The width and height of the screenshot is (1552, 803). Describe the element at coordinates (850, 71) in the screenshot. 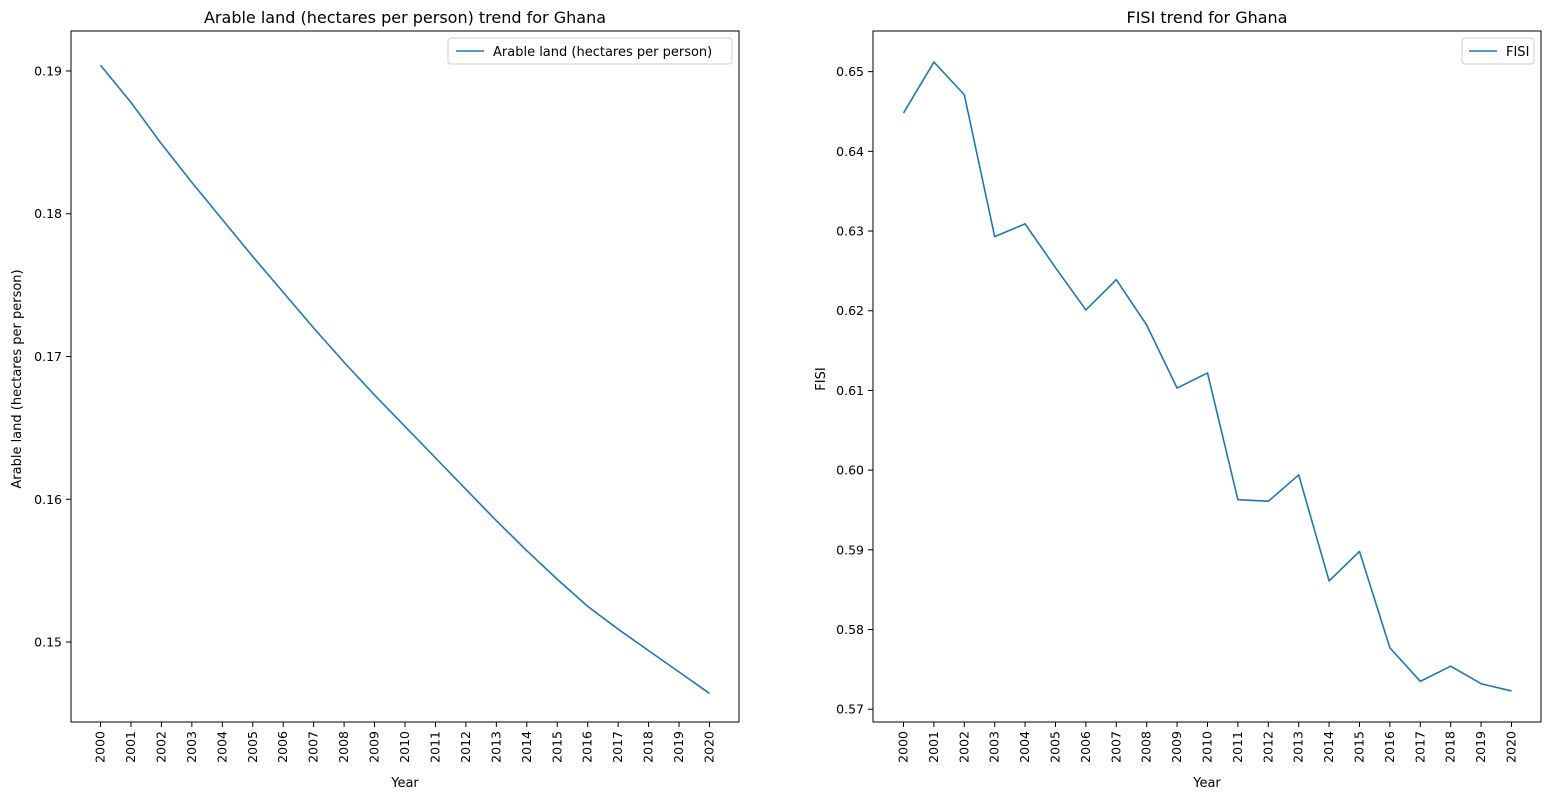

I see `y-tick-label: 0.65` at that location.